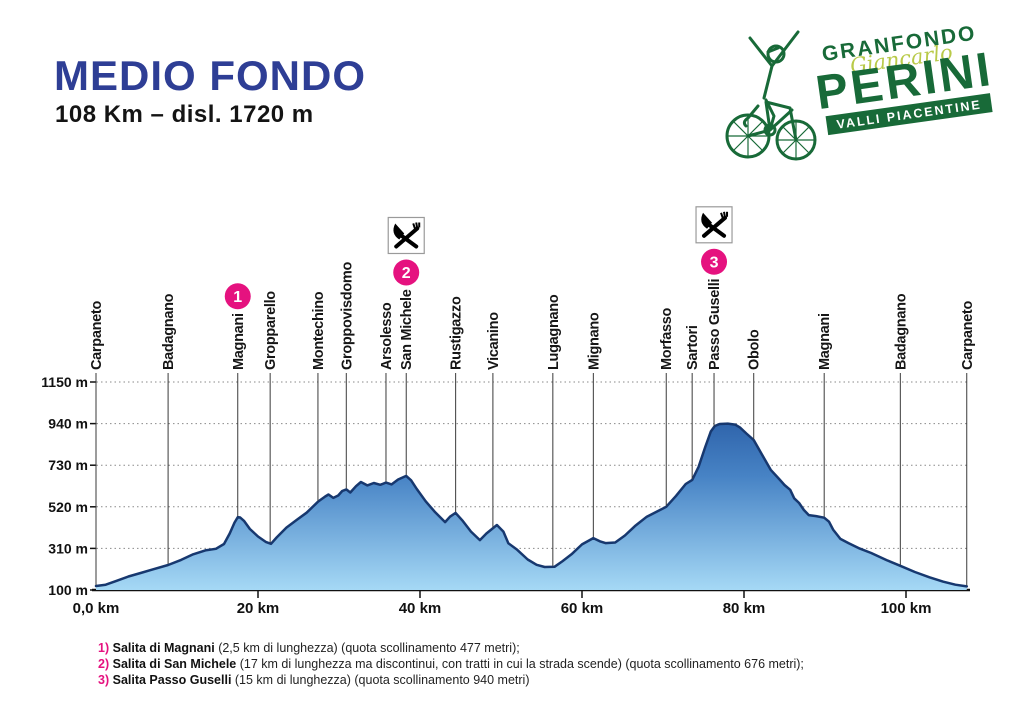 Image resolution: width=1024 pixels, height=724 pixels. I want to click on location-label-sartori: Sartori, so click(693, 347).